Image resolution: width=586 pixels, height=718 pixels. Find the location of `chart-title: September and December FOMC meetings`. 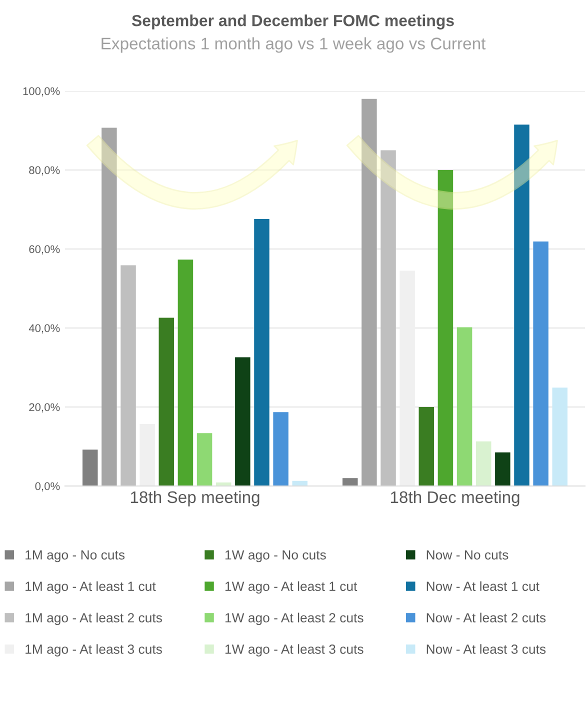

chart-title: September and December FOMC meetings is located at coordinates (293, 22).